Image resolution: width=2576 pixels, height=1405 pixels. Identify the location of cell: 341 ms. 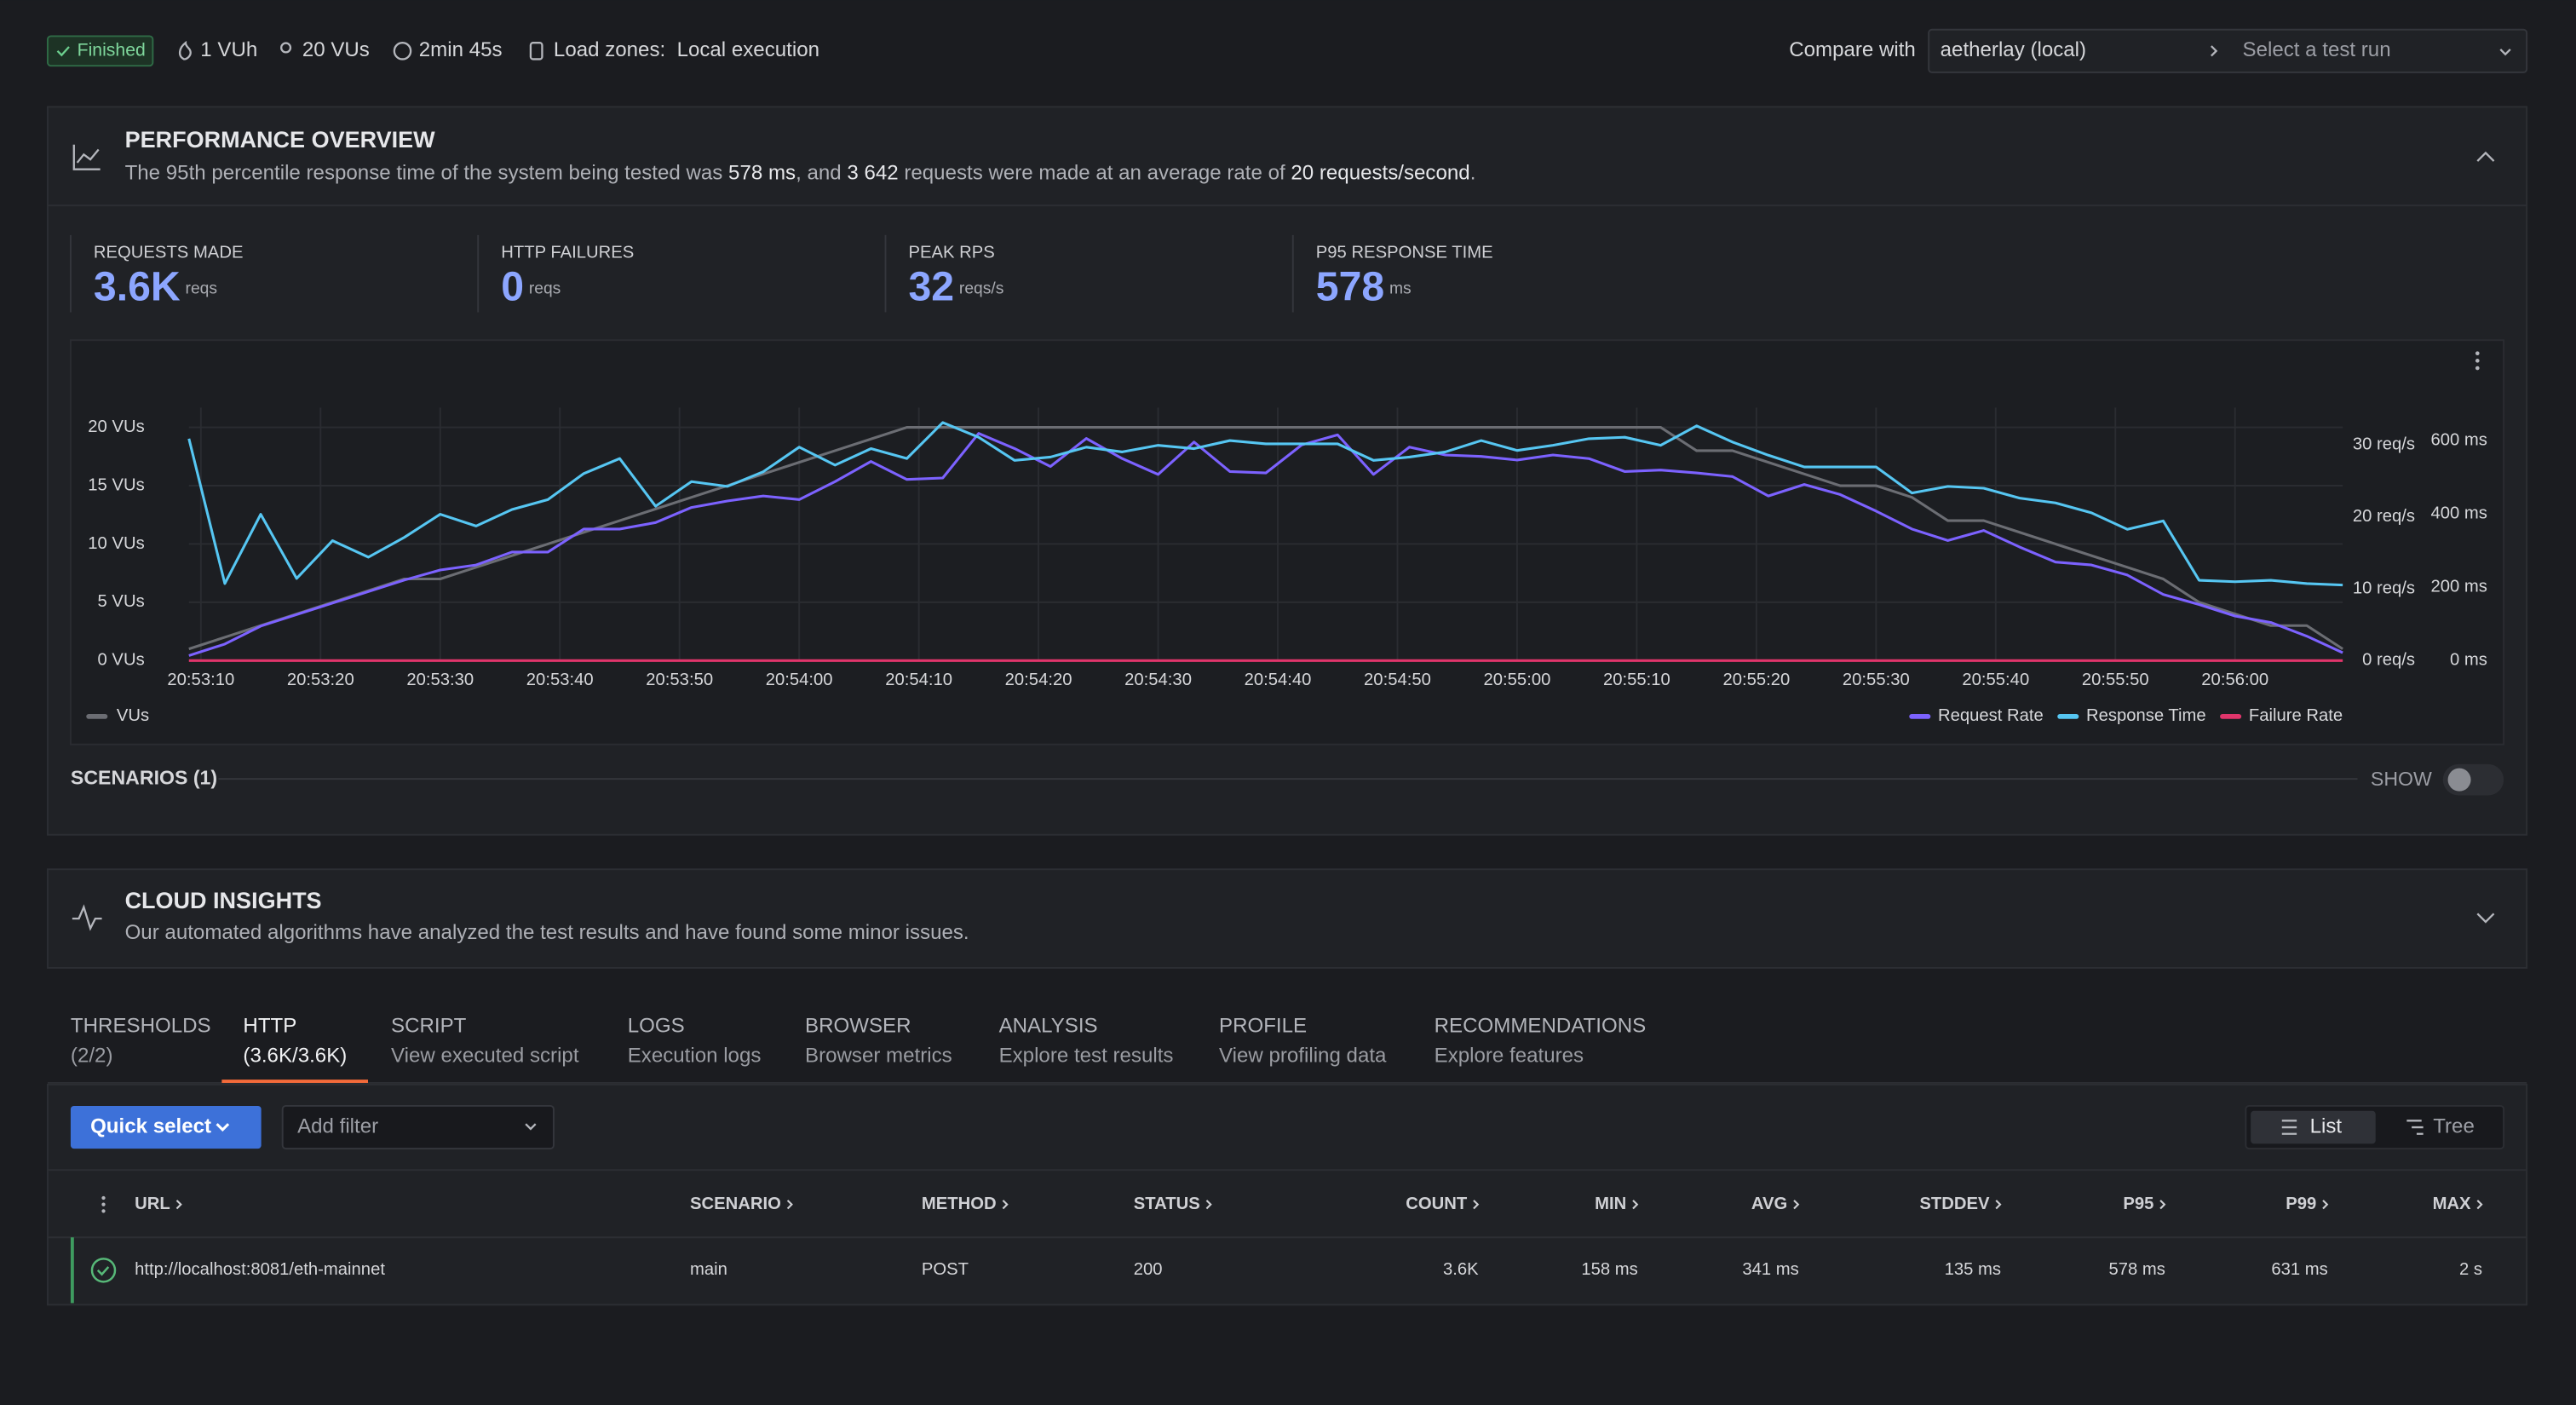
(1770, 1269).